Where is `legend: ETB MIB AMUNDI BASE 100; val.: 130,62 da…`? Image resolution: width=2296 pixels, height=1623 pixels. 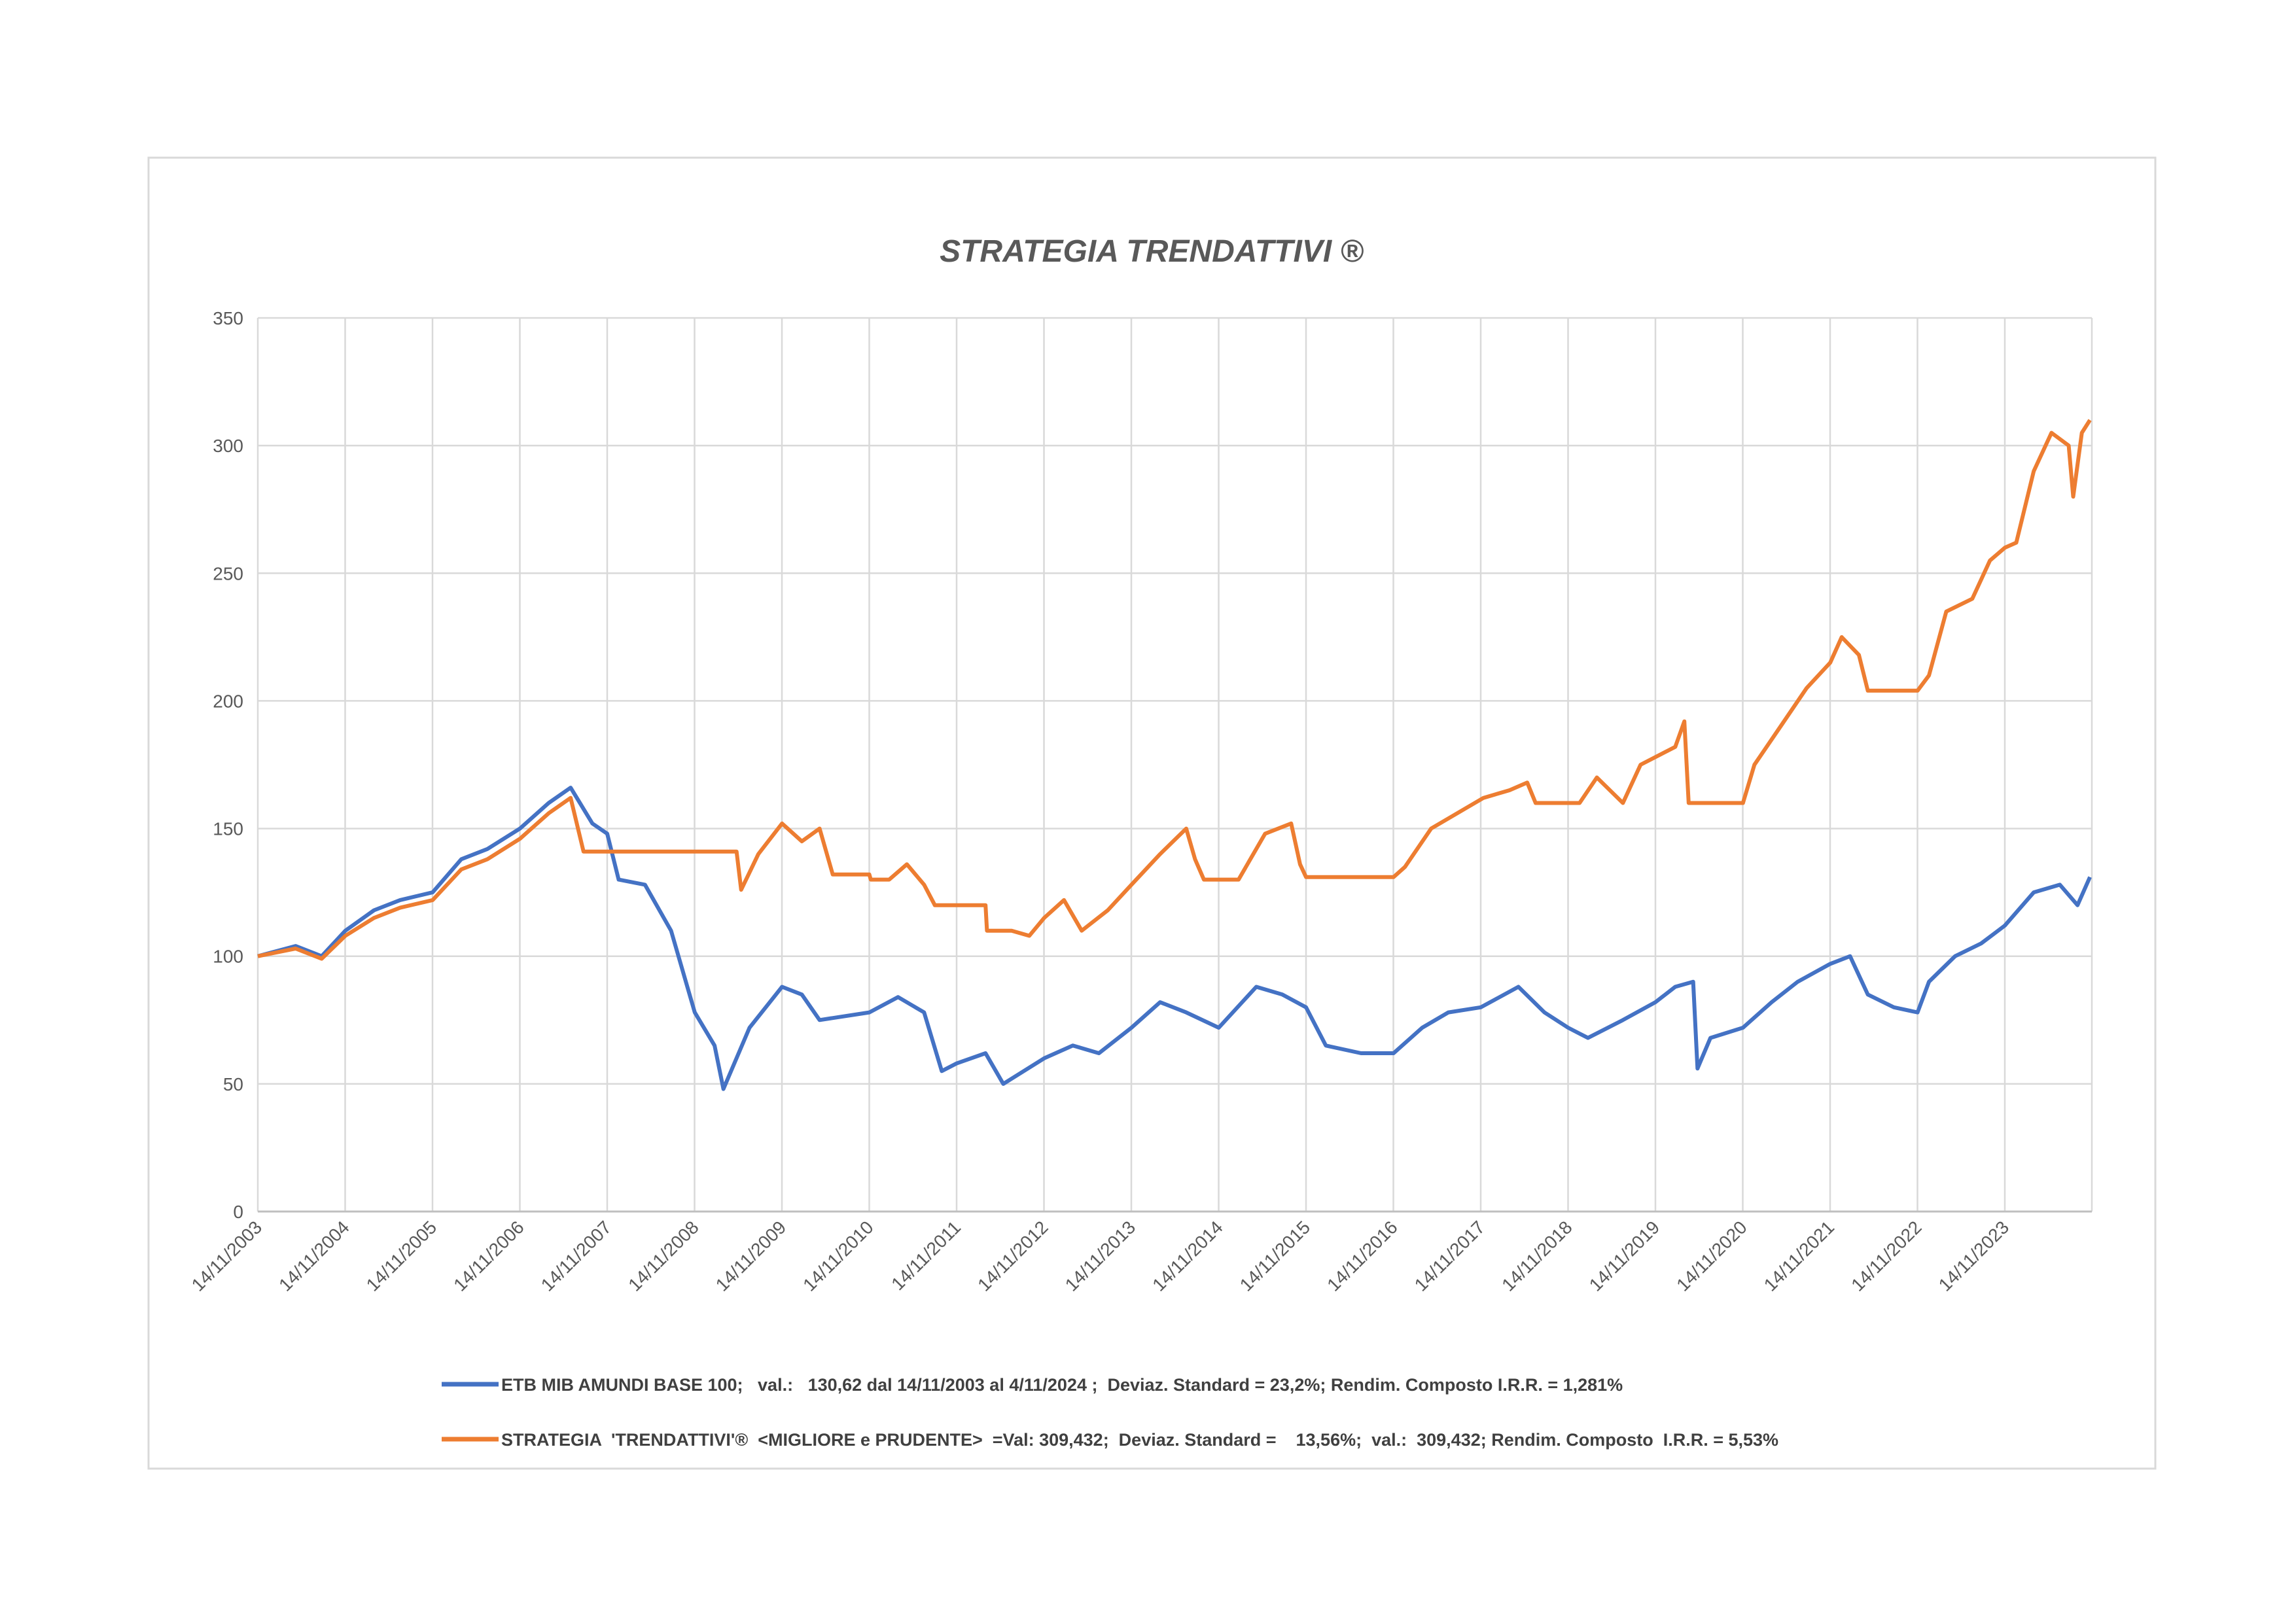
legend: ETB MIB AMUNDI BASE 100; val.: 130,62 da… is located at coordinates (1110, 1413).